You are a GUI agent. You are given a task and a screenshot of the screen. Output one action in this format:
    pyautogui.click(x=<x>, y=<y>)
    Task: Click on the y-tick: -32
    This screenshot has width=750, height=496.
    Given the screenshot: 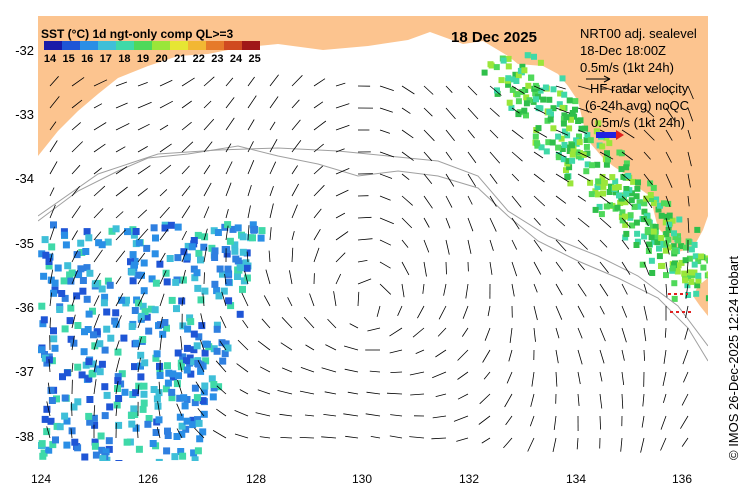 What is the action you would take?
    pyautogui.click(x=24, y=50)
    